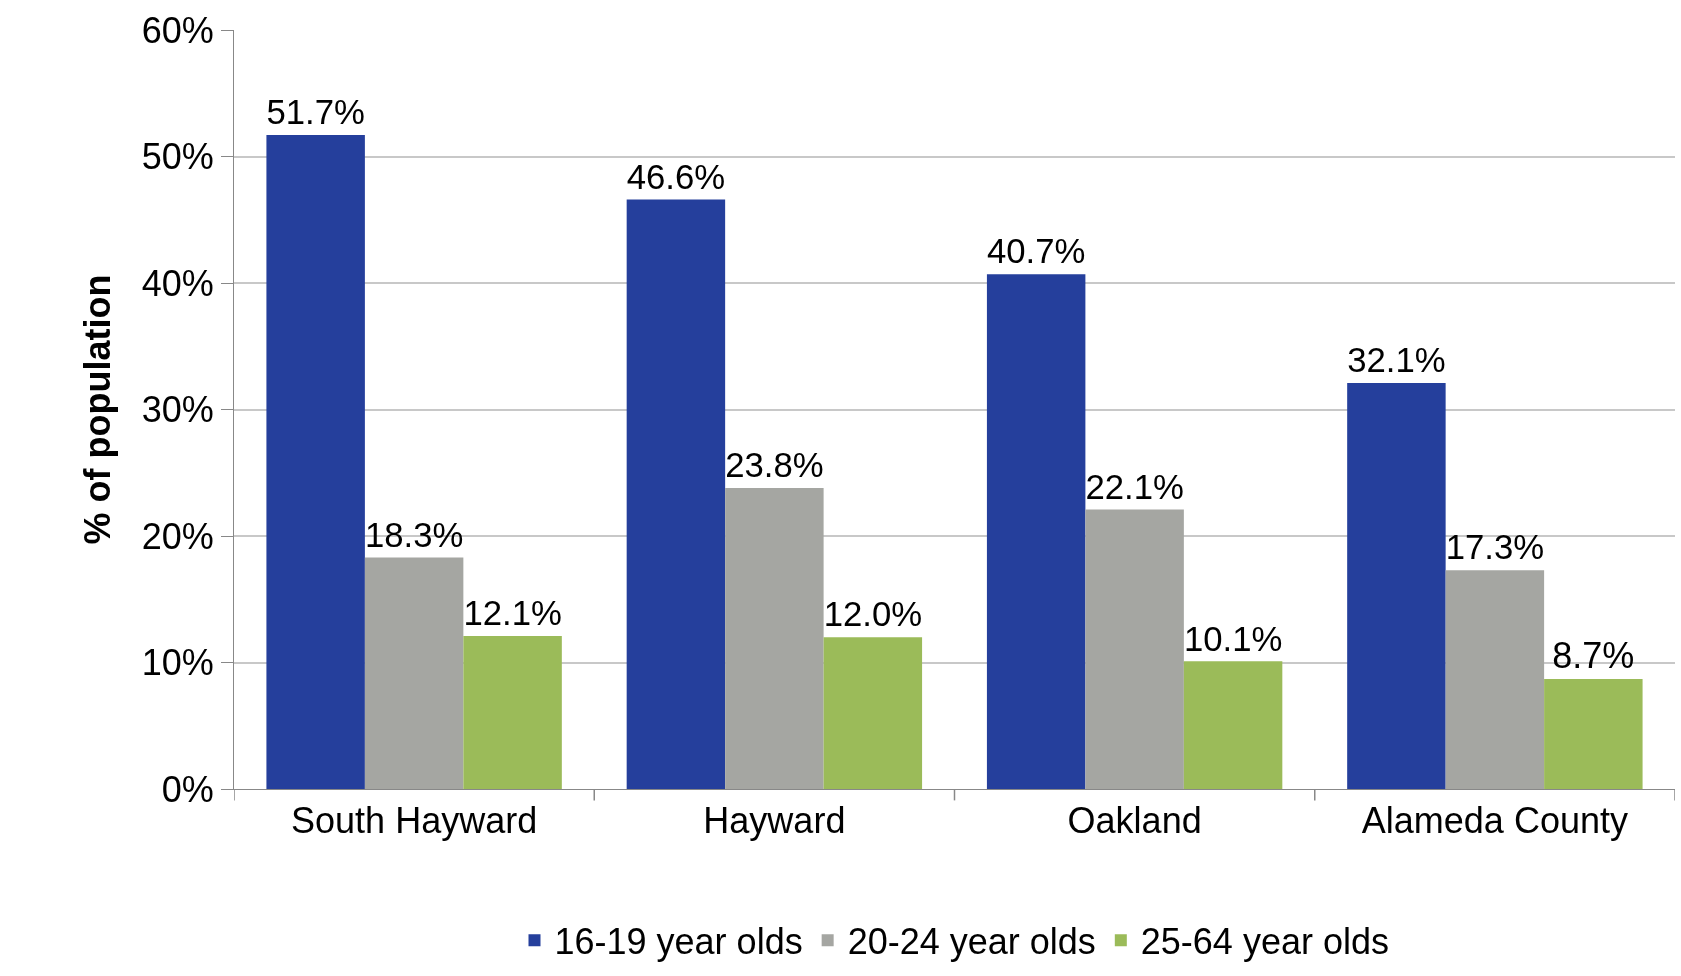 This screenshot has width=1681, height=976. I want to click on y-tick-label: 40%, so click(177, 283).